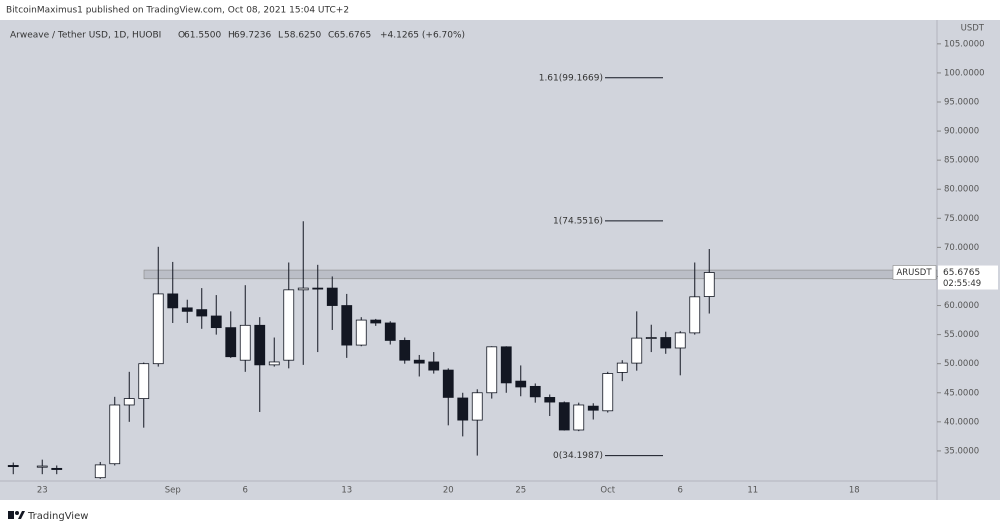  Describe the element at coordinates (571, 78) in the screenshot. I see `fib-label: 1.61(99.1669)` at that location.